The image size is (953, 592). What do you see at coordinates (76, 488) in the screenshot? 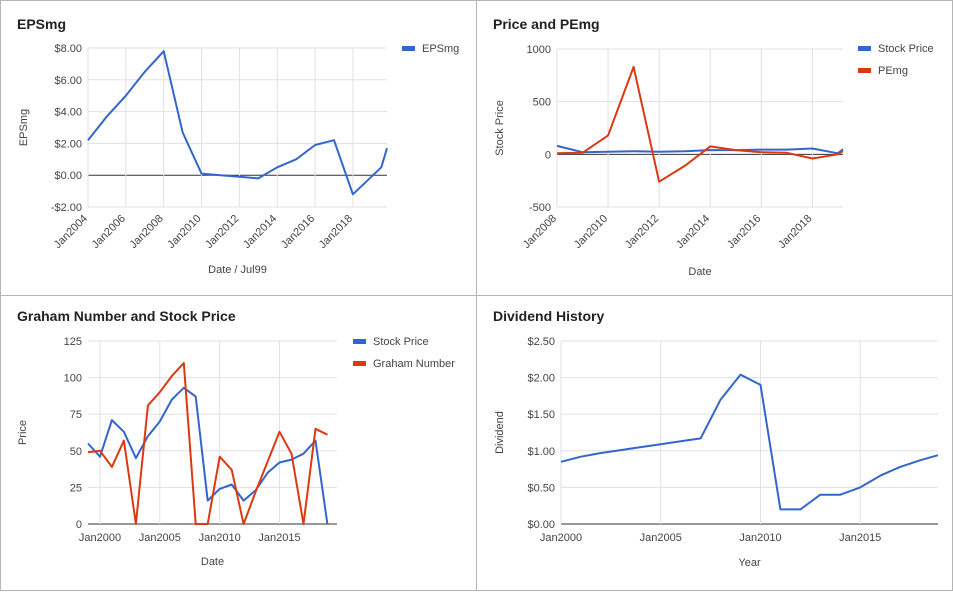
I see `y-tick-label: 25` at bounding box center [76, 488].